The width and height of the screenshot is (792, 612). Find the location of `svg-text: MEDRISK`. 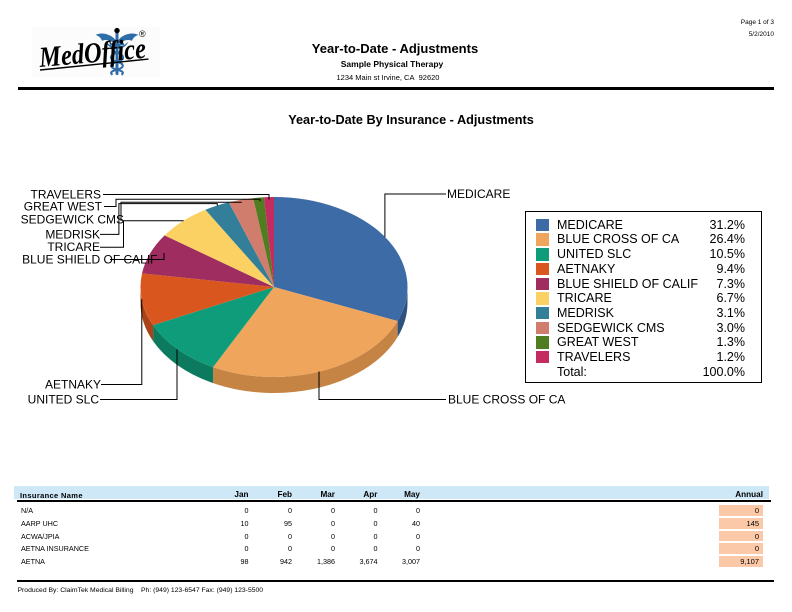

svg-text: MEDRISK is located at coordinates (72, 234).